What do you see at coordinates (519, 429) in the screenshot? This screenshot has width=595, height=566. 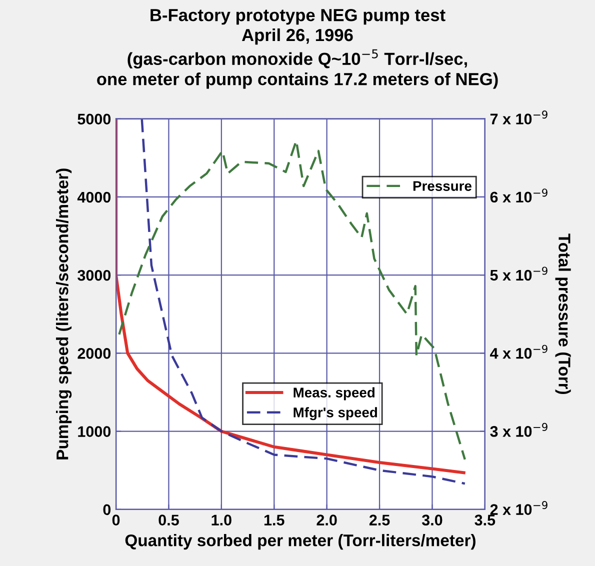 I see `y2-tick-label: 3 x 10$^{−9}$` at bounding box center [519, 429].